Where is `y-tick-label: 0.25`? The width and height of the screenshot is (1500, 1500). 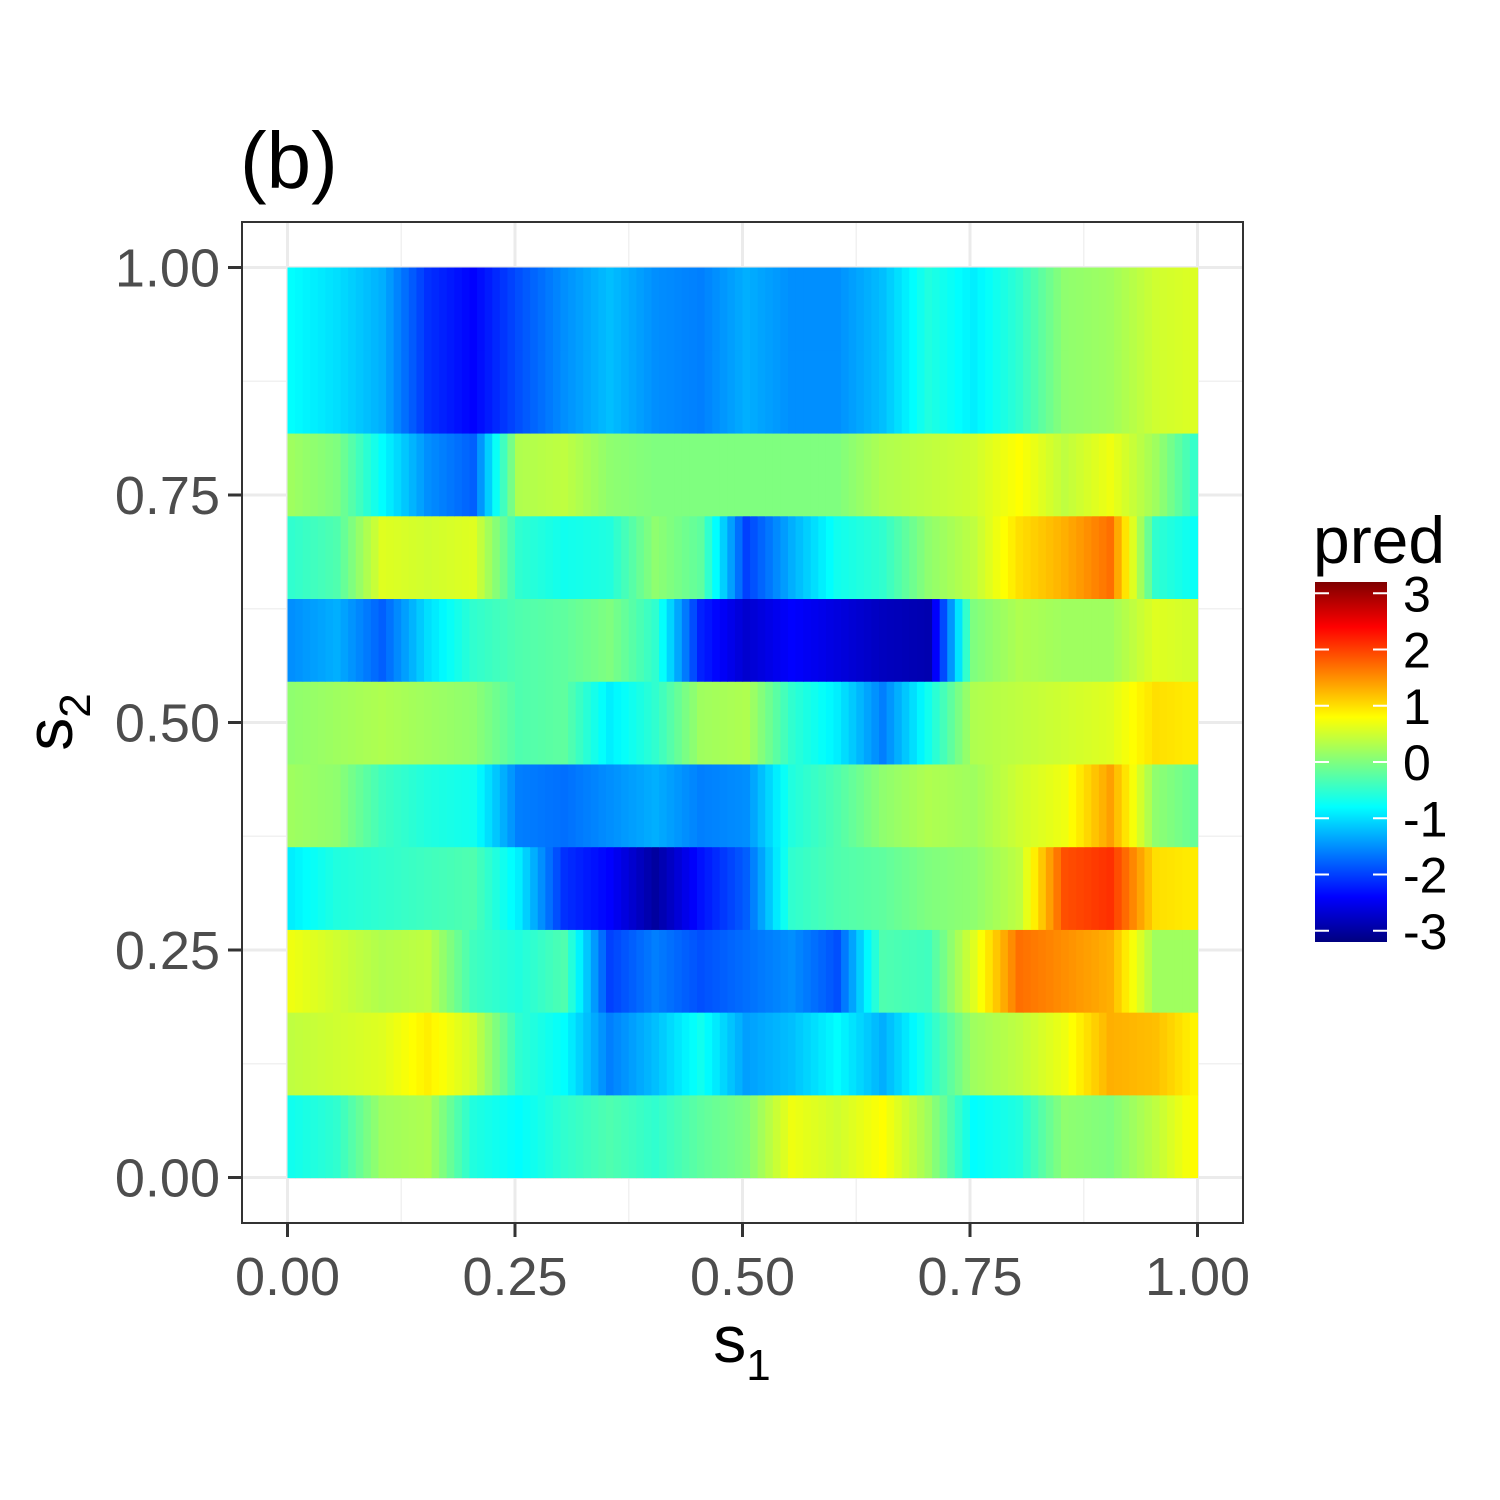 y-tick-label: 0.25 is located at coordinates (167, 951).